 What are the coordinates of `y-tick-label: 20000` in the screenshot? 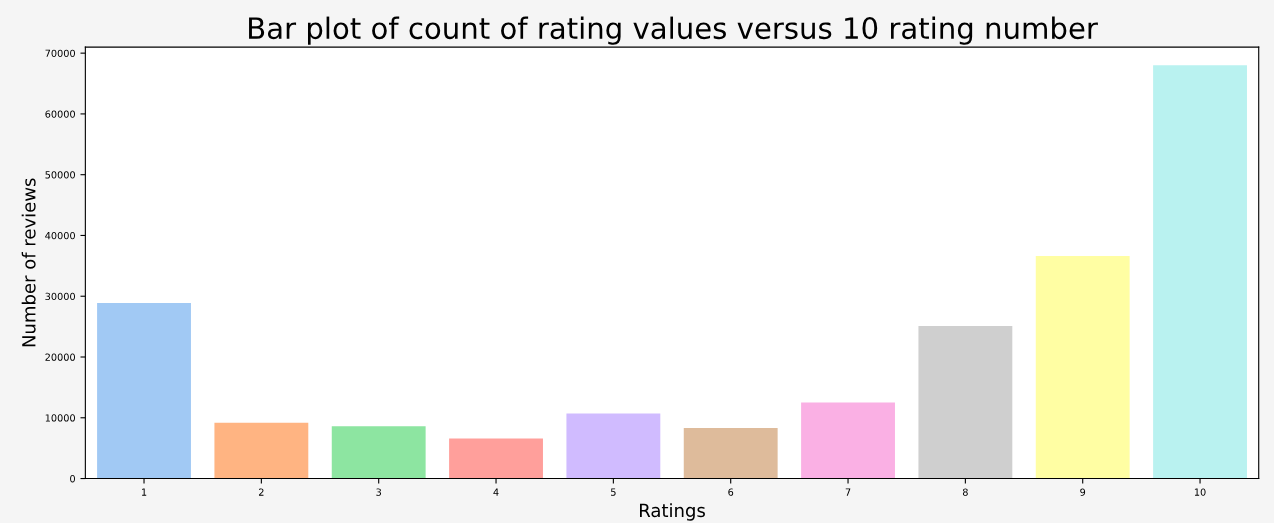 It's located at (60, 357).